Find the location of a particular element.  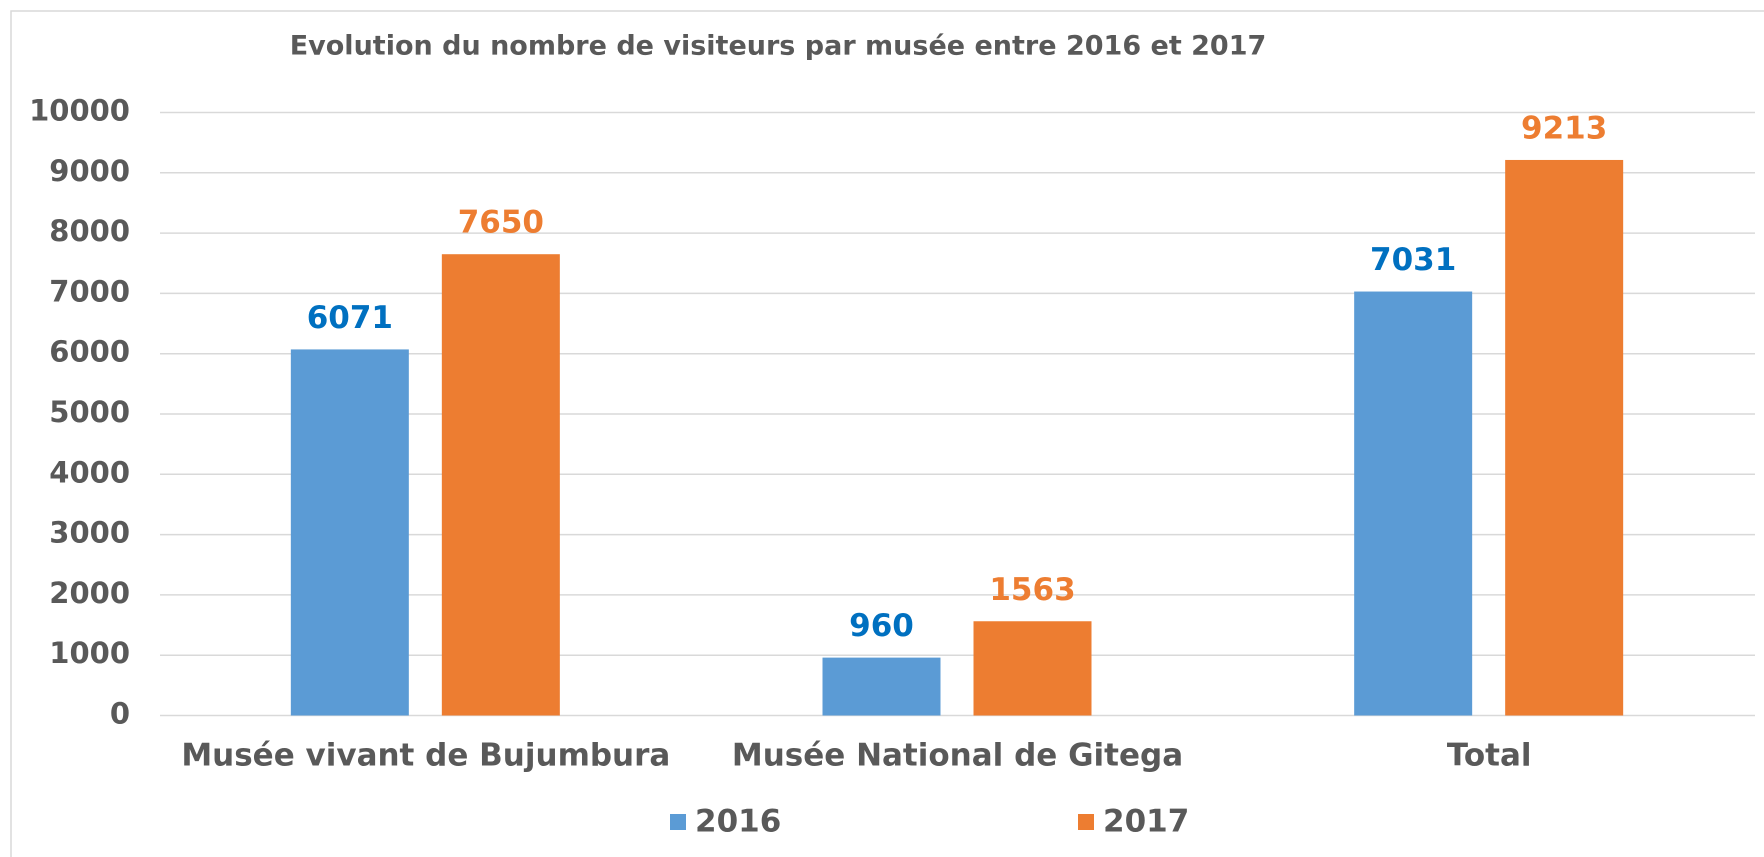

x-tick-label: Musée vivant de Bujumbura is located at coordinates (425, 756).